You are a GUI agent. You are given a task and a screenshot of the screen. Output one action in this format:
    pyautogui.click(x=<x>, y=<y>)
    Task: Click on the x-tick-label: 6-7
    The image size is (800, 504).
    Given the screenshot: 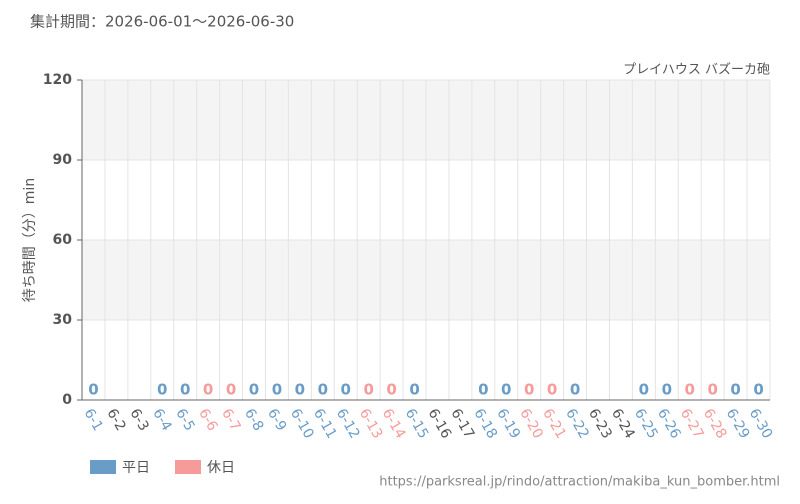 What is the action you would take?
    pyautogui.click(x=230, y=420)
    